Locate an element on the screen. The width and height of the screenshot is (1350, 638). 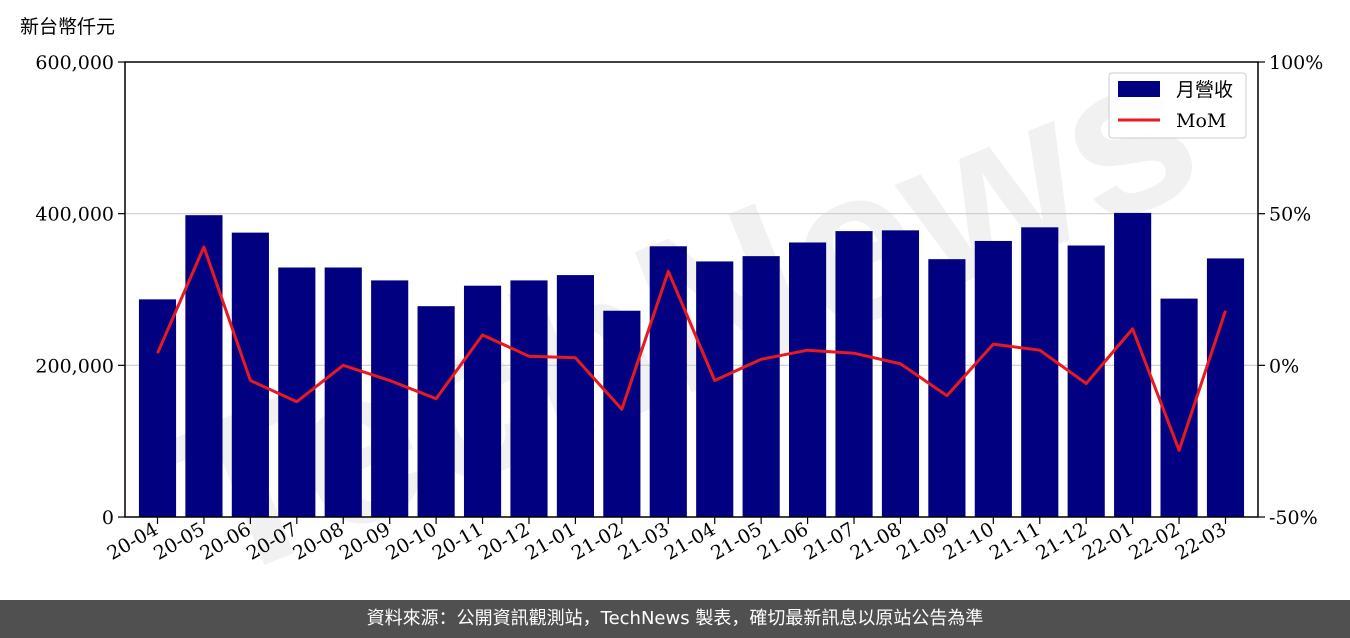
y-tick-label: 400,000 is located at coordinates (74, 215).